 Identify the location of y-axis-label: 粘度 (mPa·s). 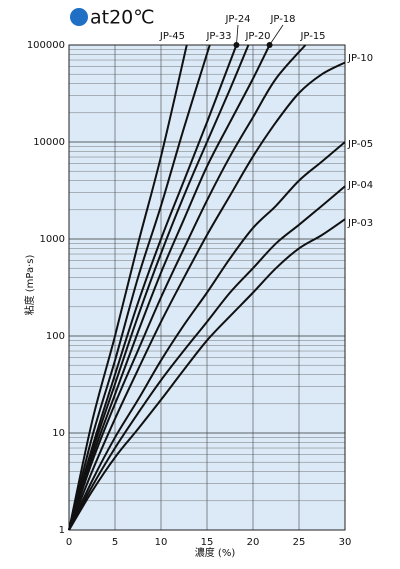
(29, 284).